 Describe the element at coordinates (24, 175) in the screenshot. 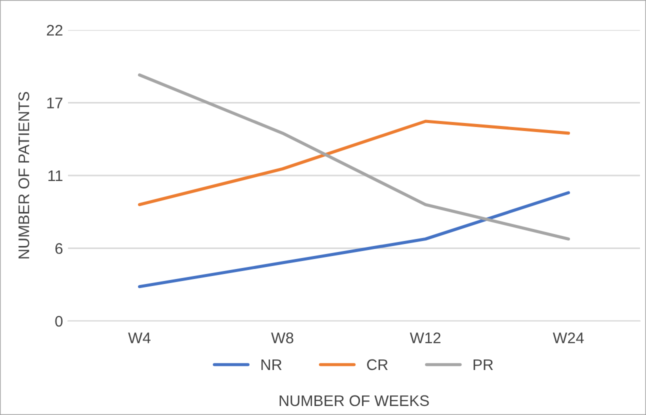

I see `y-axis-title: NUMBER OF PATIENTS` at that location.